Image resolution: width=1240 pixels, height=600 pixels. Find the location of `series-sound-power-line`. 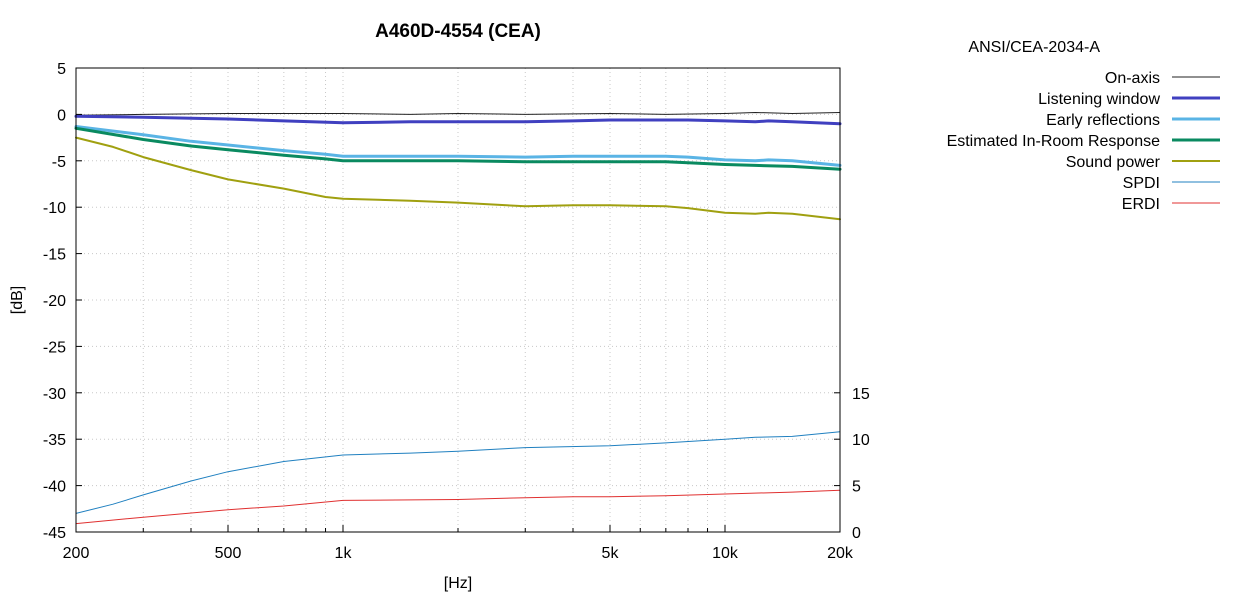

series-sound-power-line is located at coordinates (458, 178).